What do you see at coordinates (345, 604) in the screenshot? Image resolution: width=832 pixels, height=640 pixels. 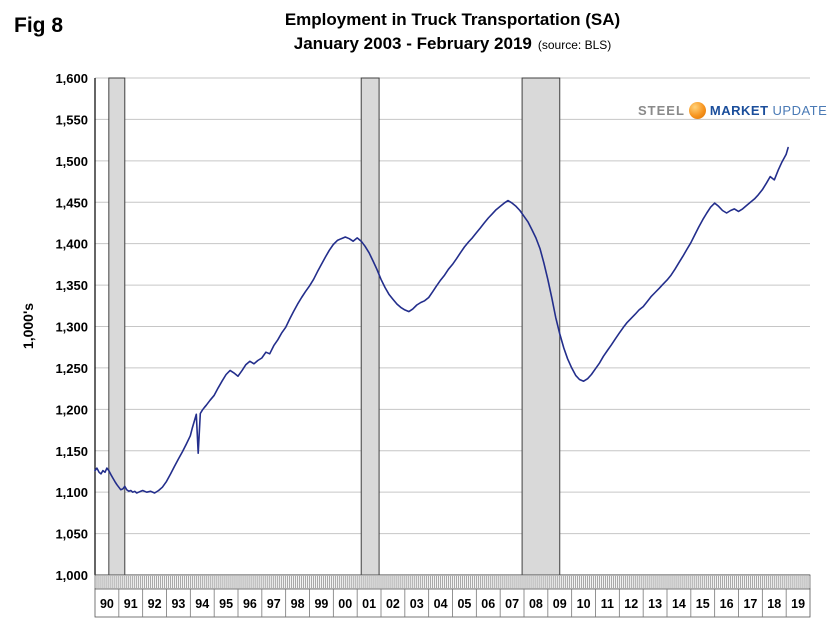 I see `x-year-label: 00` at bounding box center [345, 604].